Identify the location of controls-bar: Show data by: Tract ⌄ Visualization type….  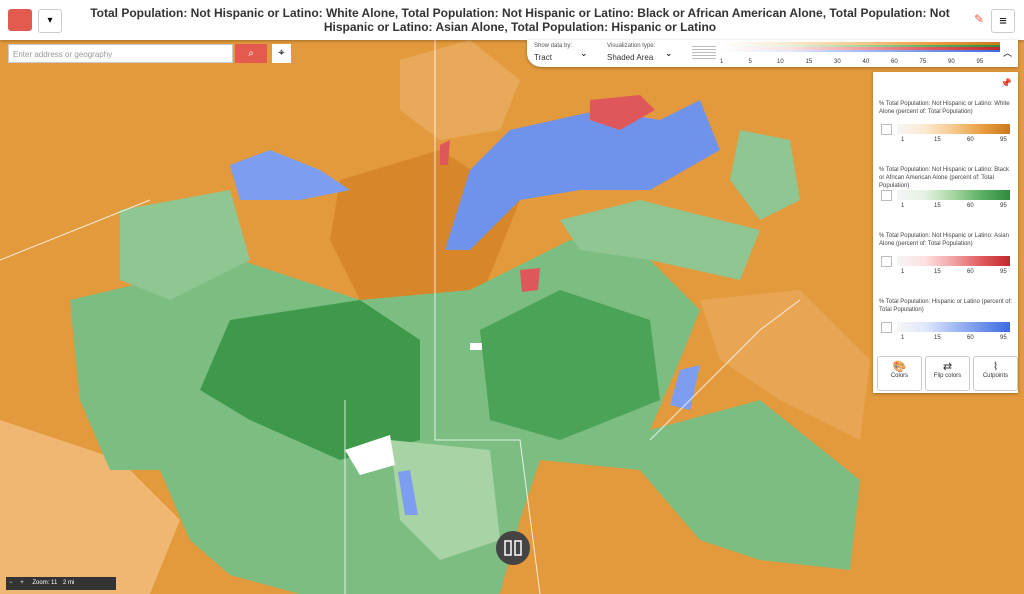
(772, 53).